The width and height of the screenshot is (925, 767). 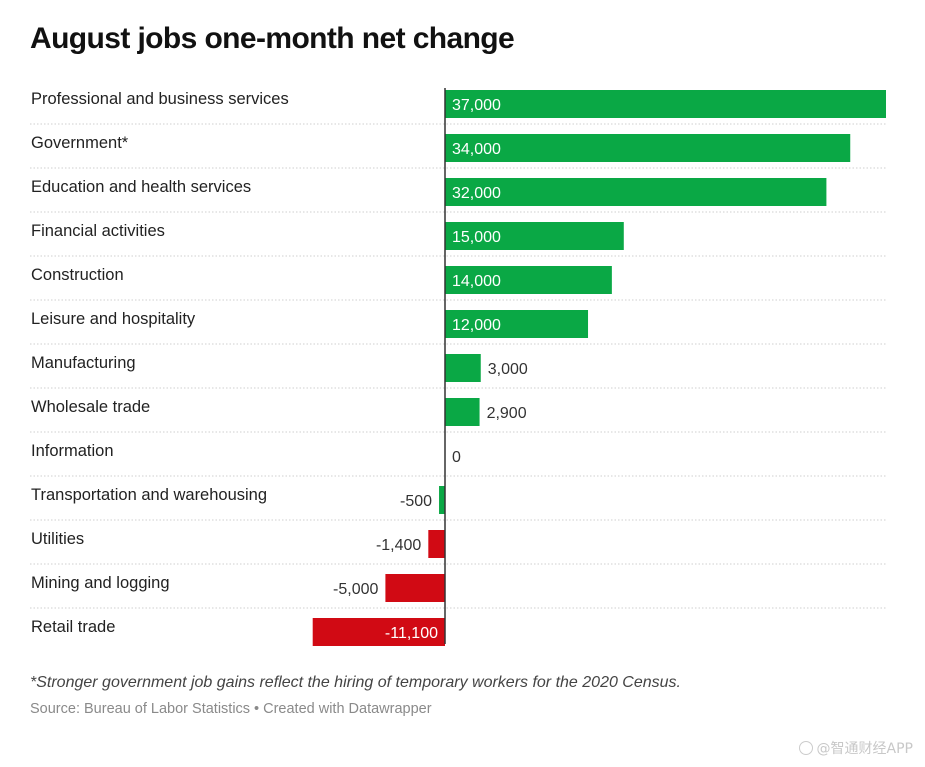 I want to click on source-text: Source: Bureau of Labor Statistics, so click(x=140, y=709).